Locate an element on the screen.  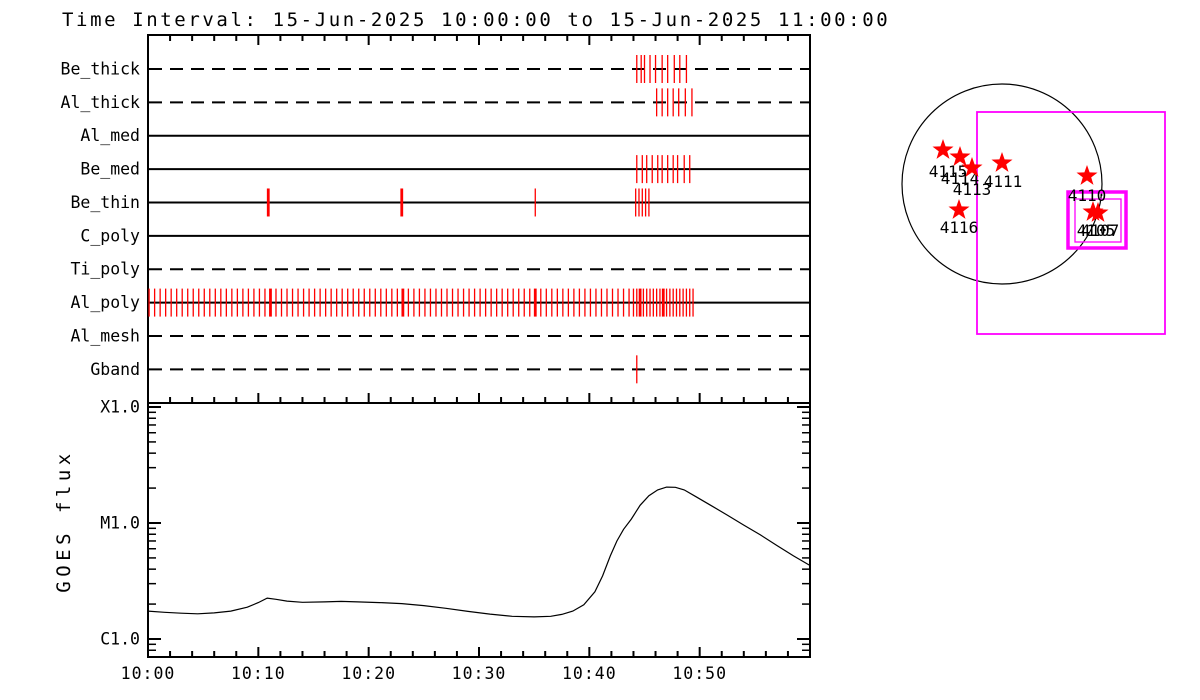
row-label-C_poly: C_poly is located at coordinates (110, 235).